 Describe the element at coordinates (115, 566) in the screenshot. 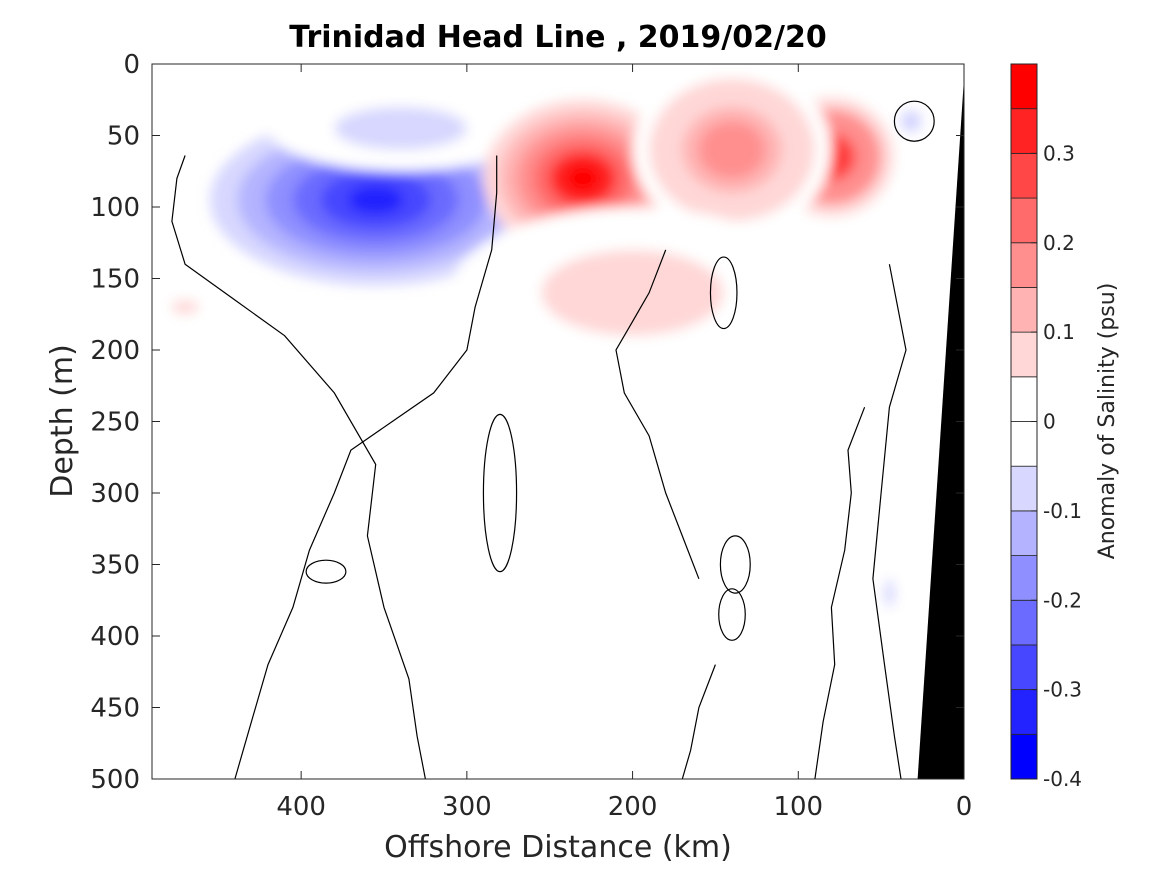

I see `y-tick-label: 350` at that location.